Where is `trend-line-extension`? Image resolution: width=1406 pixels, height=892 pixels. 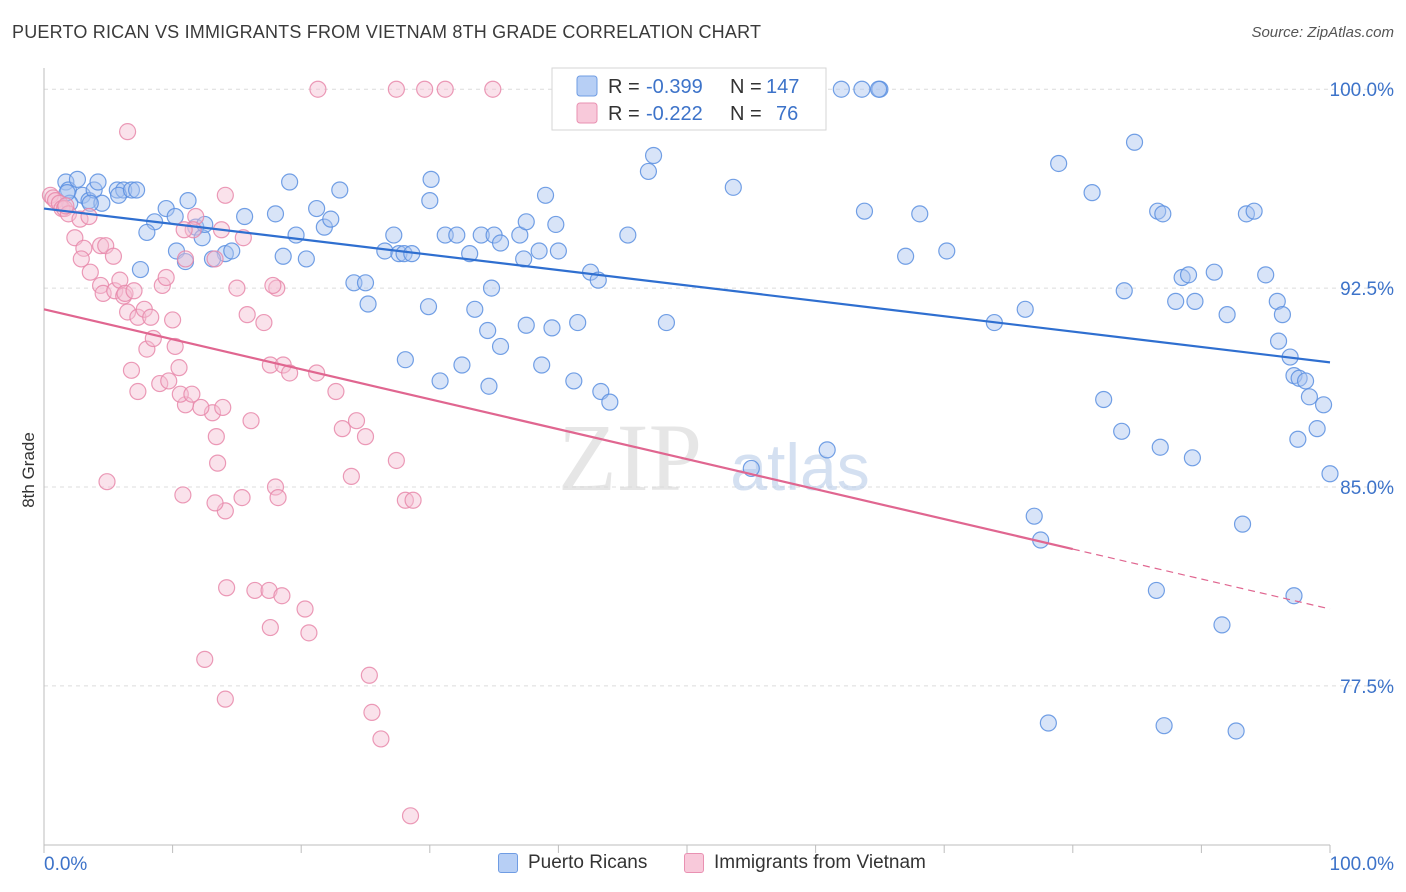
trend-line-extension is located at coordinates (1201, 579).